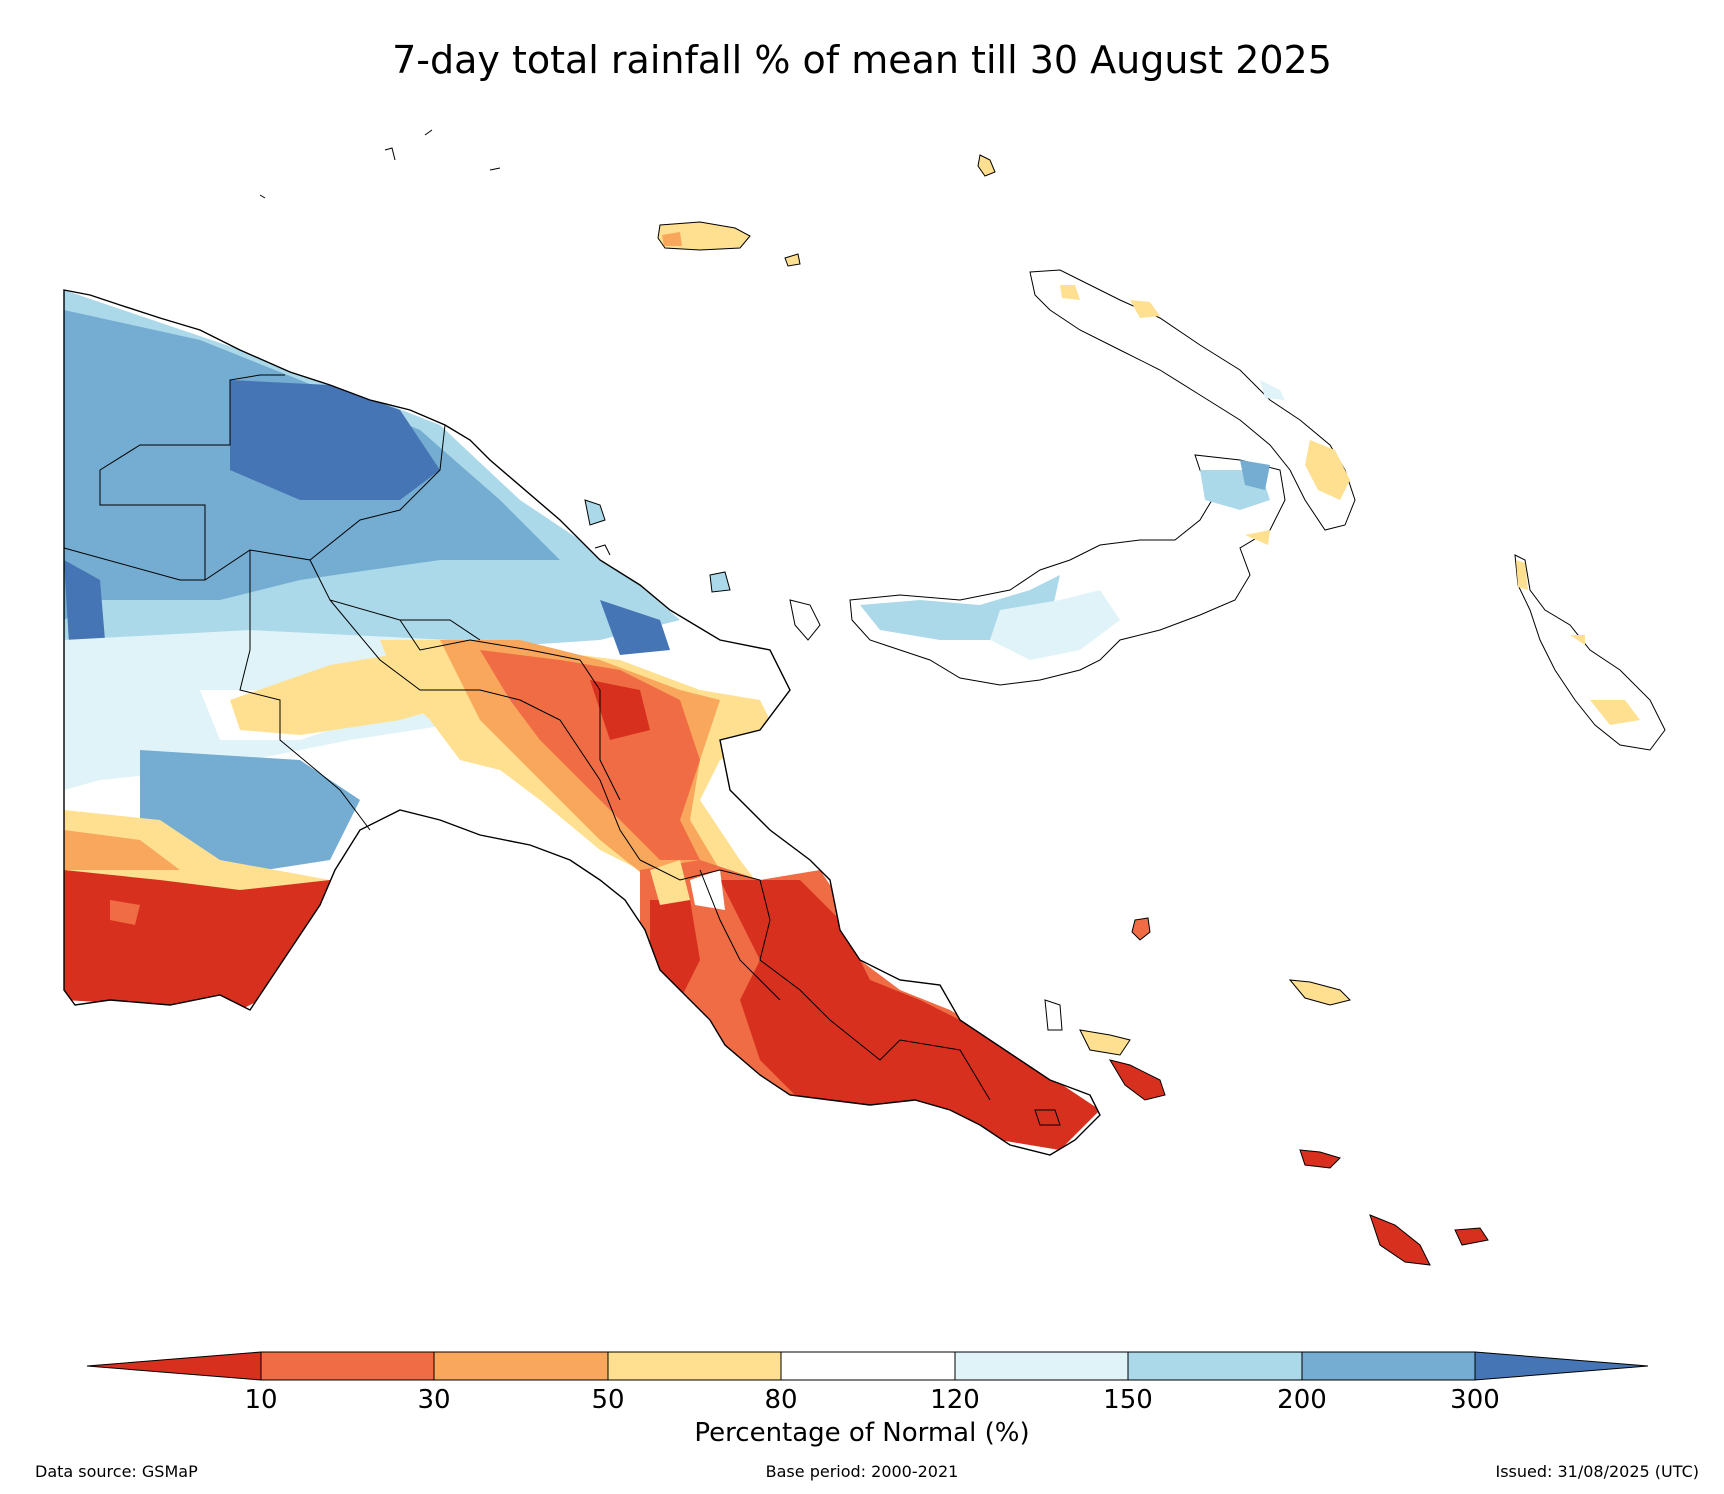  Describe the element at coordinates (955, 1400) in the screenshot. I see `colorbar-tick-120: 120` at that location.